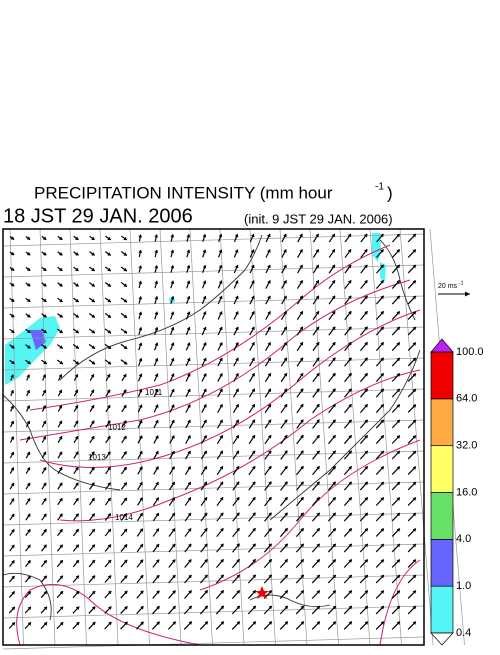  Describe the element at coordinates (457, 492) in the screenshot. I see `colorbar: 0.4 1.0 4.0 16.0 32.0 64.0 100.0` at that location.